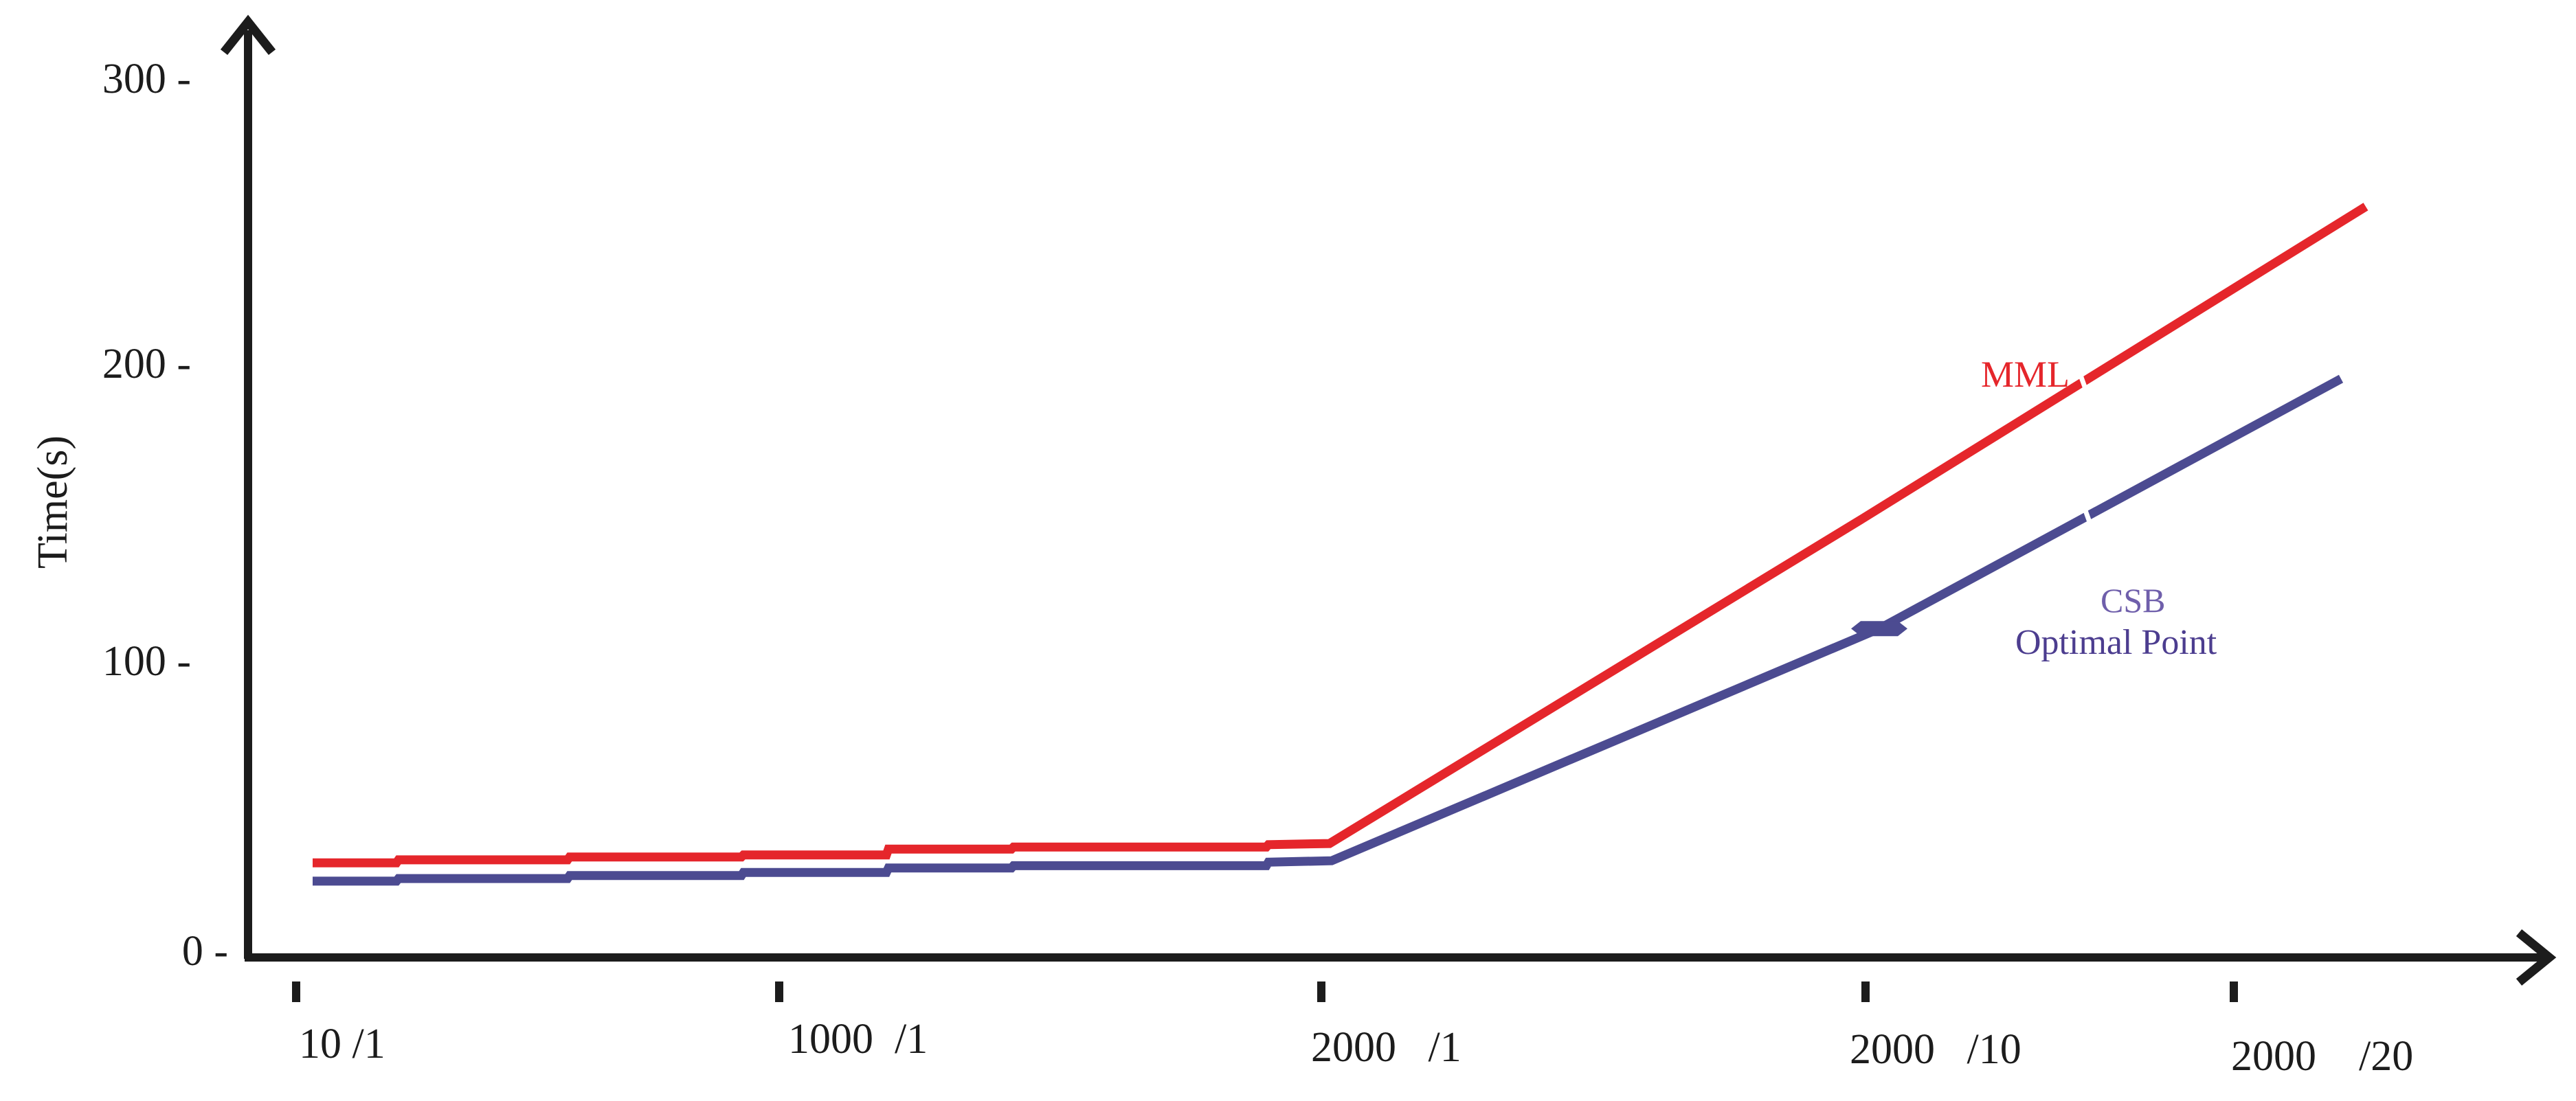 This screenshot has height=1101, width=2576. I want to click on y-axis-title: Time(s), so click(53, 502).